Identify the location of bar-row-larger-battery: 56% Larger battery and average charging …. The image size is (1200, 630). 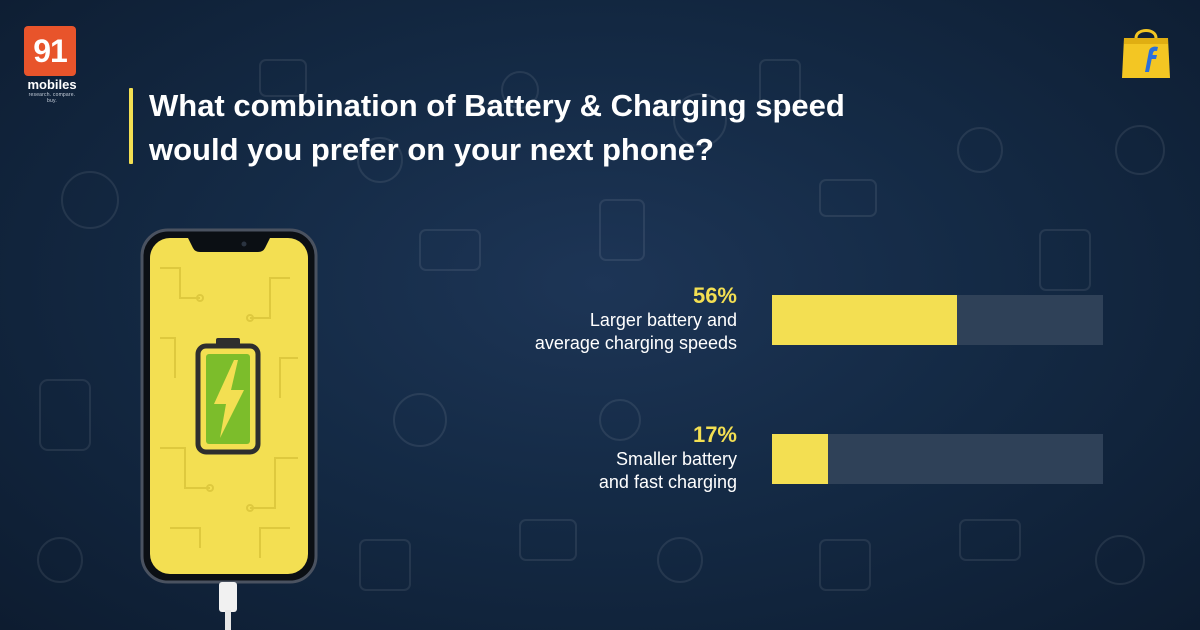
(780, 318).